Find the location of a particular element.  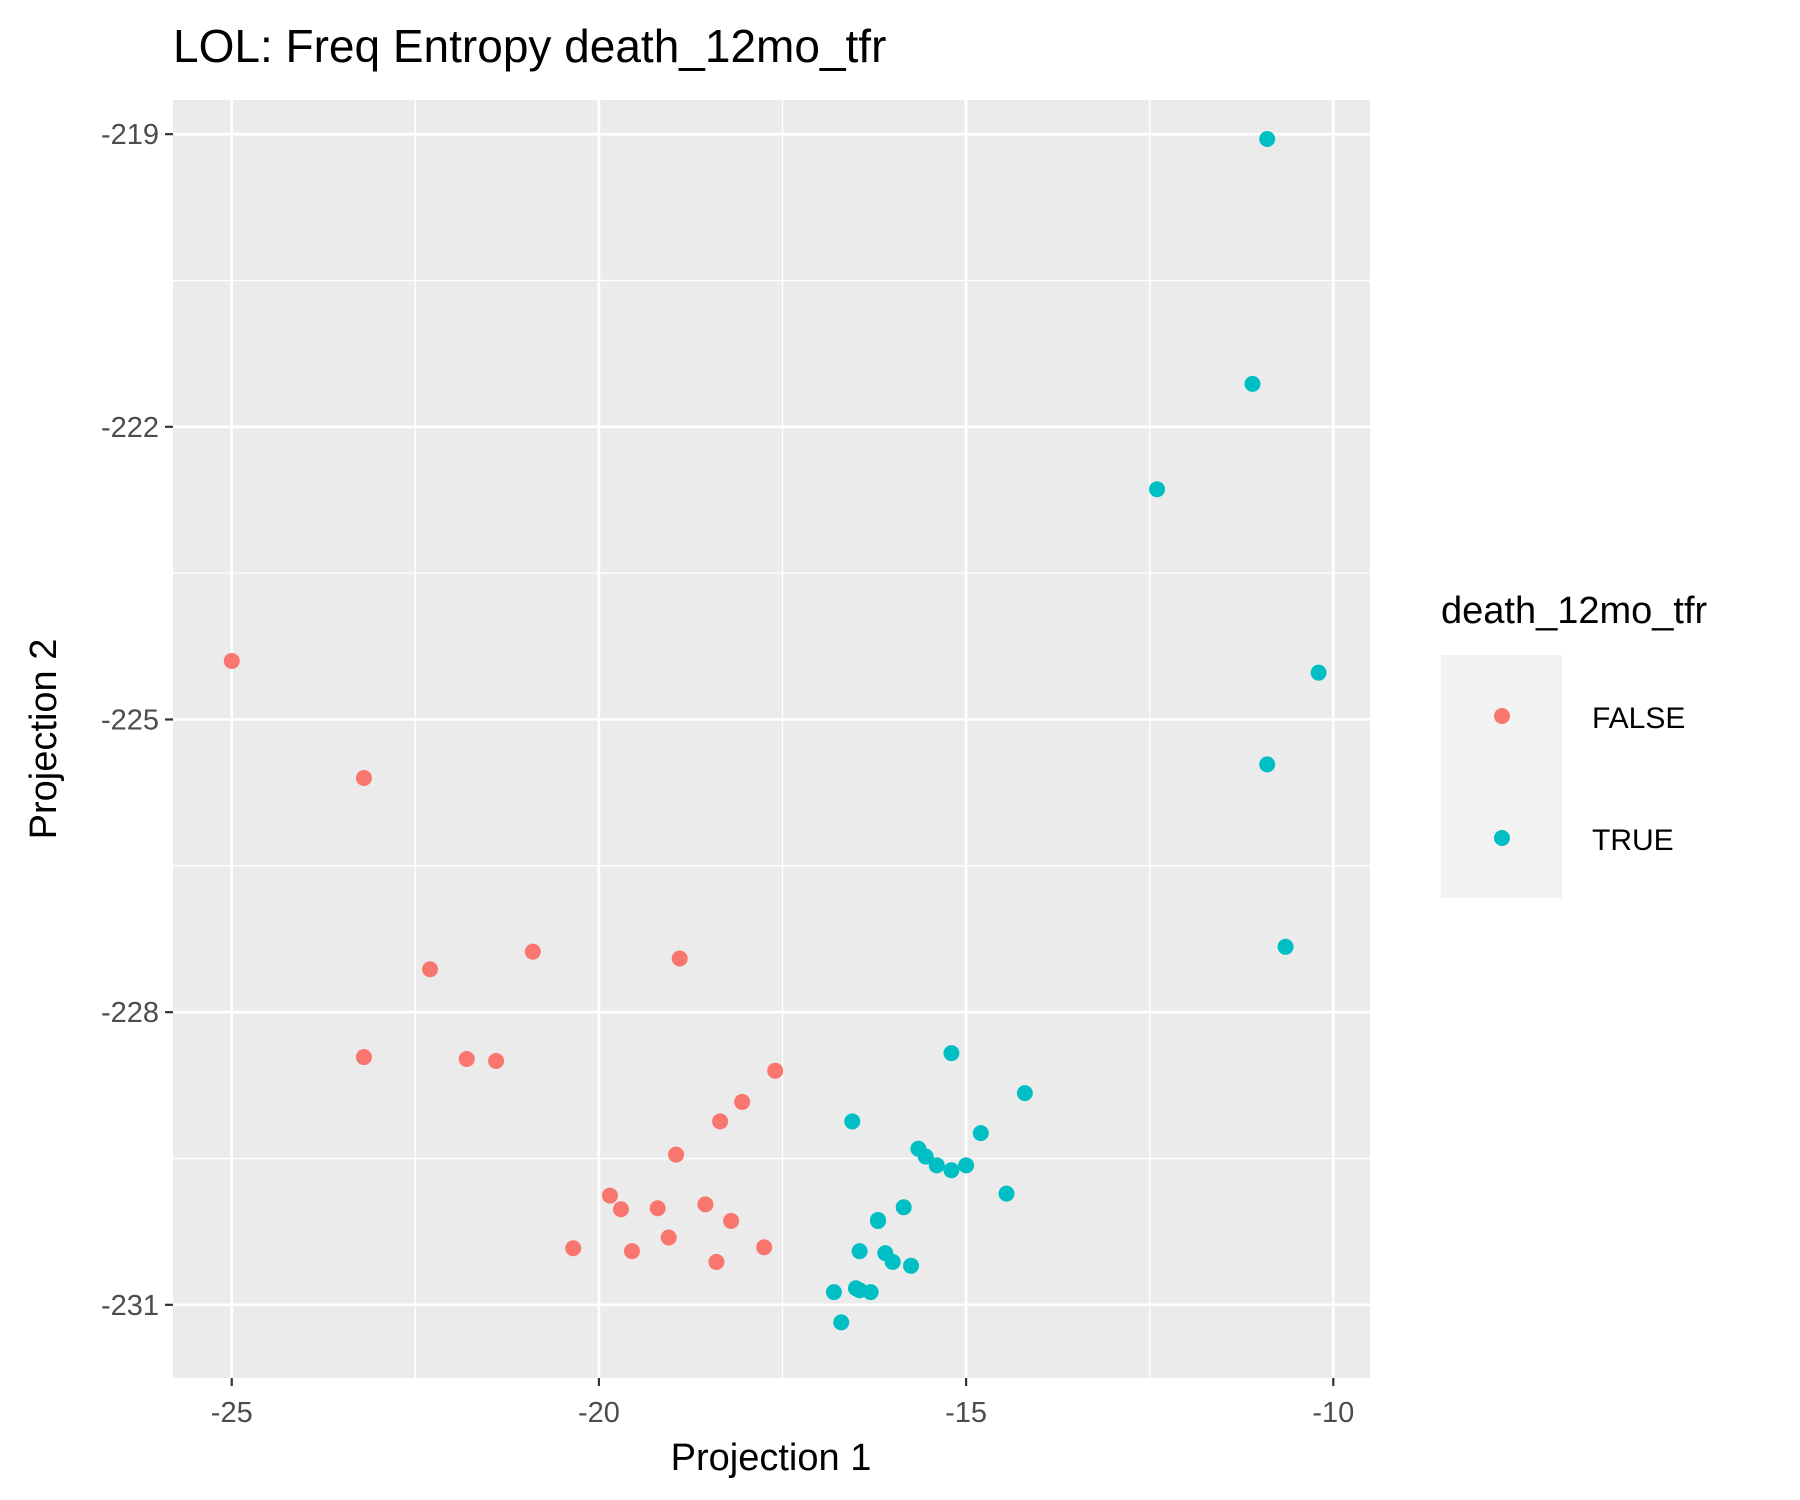

y-tick-label: -228 is located at coordinates (130, 1013).